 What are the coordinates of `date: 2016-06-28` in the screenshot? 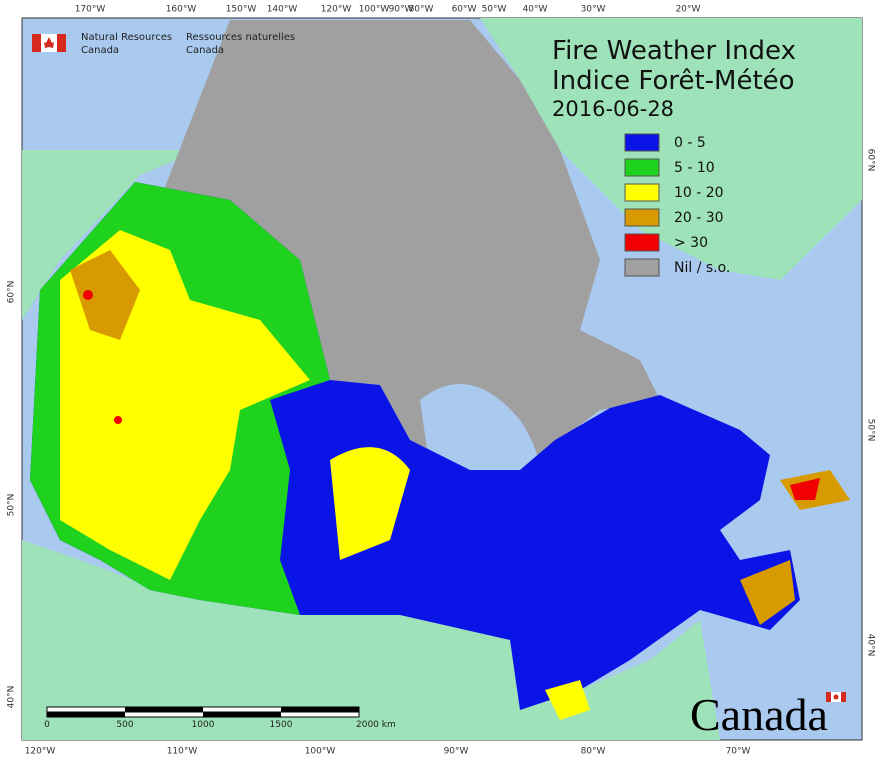 It's located at (613, 109).